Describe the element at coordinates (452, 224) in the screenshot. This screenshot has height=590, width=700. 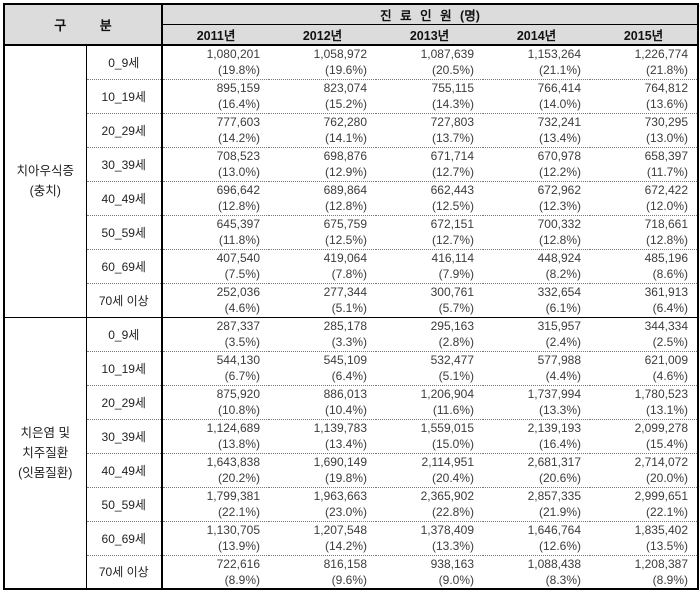
I see `patient-count: 672,151` at that location.